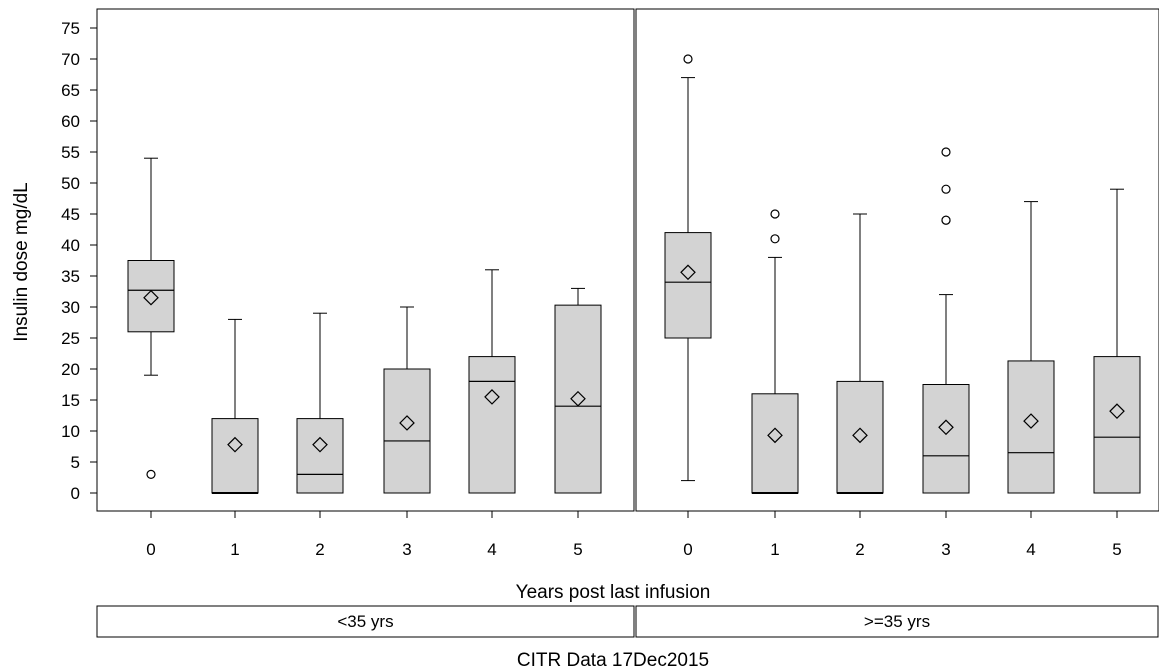  What do you see at coordinates (613, 660) in the screenshot?
I see `footnote: CITR Data 17Dec2015` at bounding box center [613, 660].